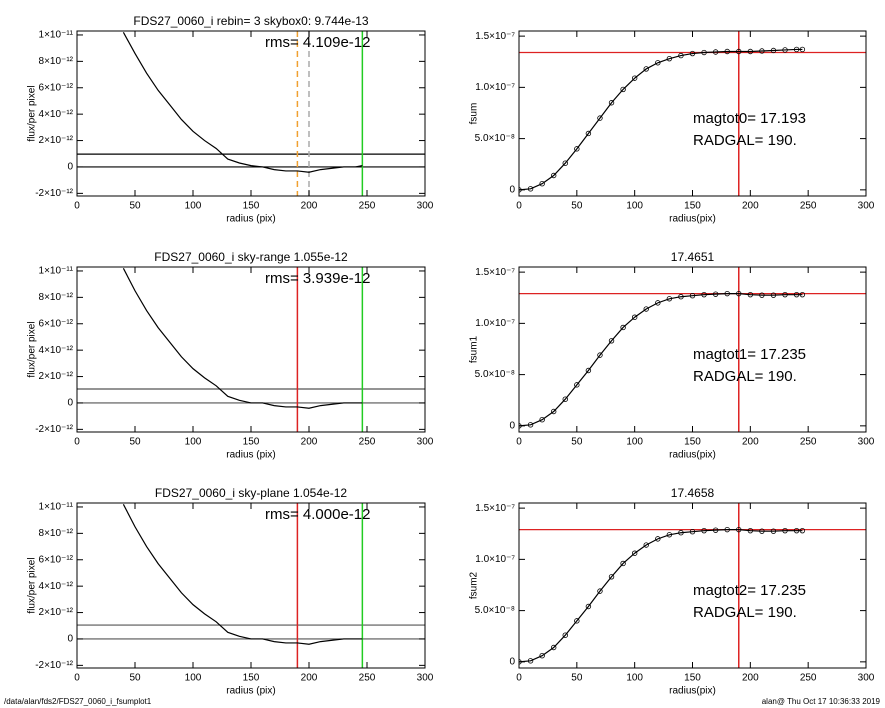 The height and width of the screenshot is (708, 885). Describe the element at coordinates (745, 612) in the screenshot. I see `annotation: RADGAL= 190.` at that location.